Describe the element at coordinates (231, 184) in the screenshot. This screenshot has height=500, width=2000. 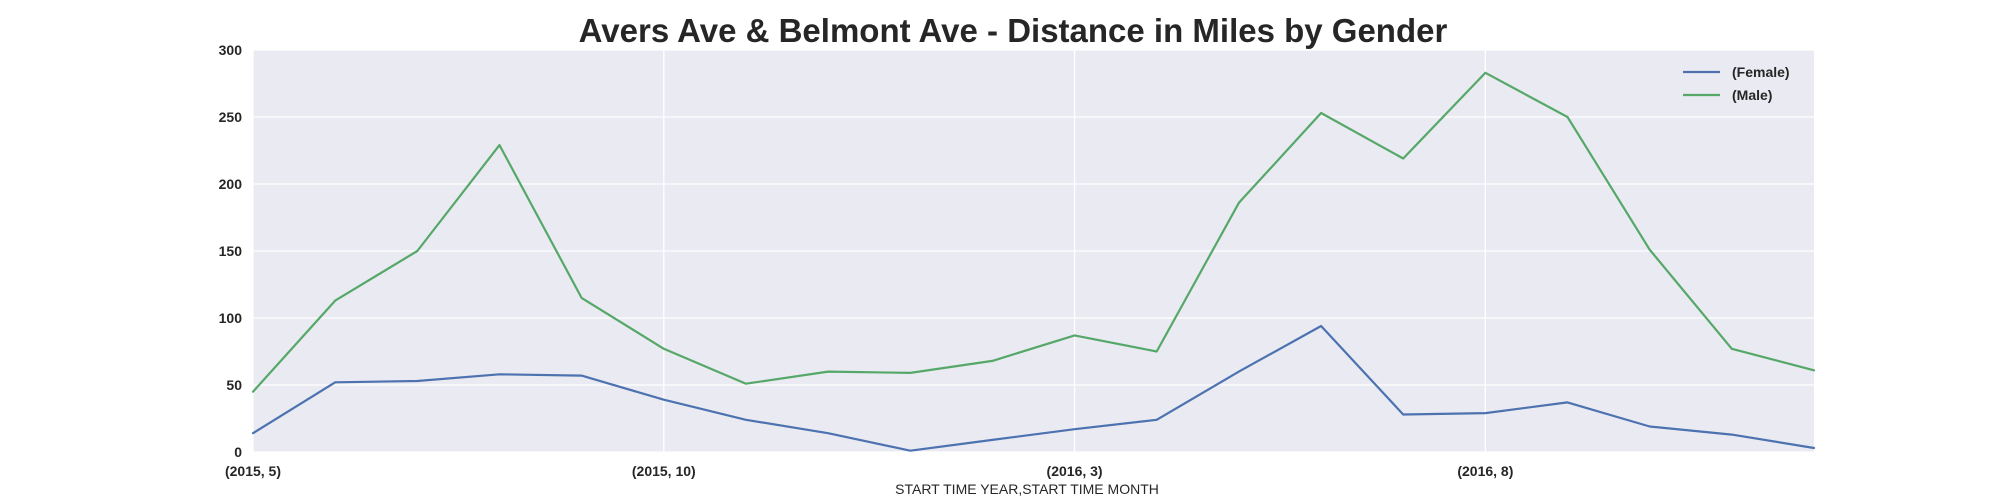
I see `y-tick-label: 200` at that location.